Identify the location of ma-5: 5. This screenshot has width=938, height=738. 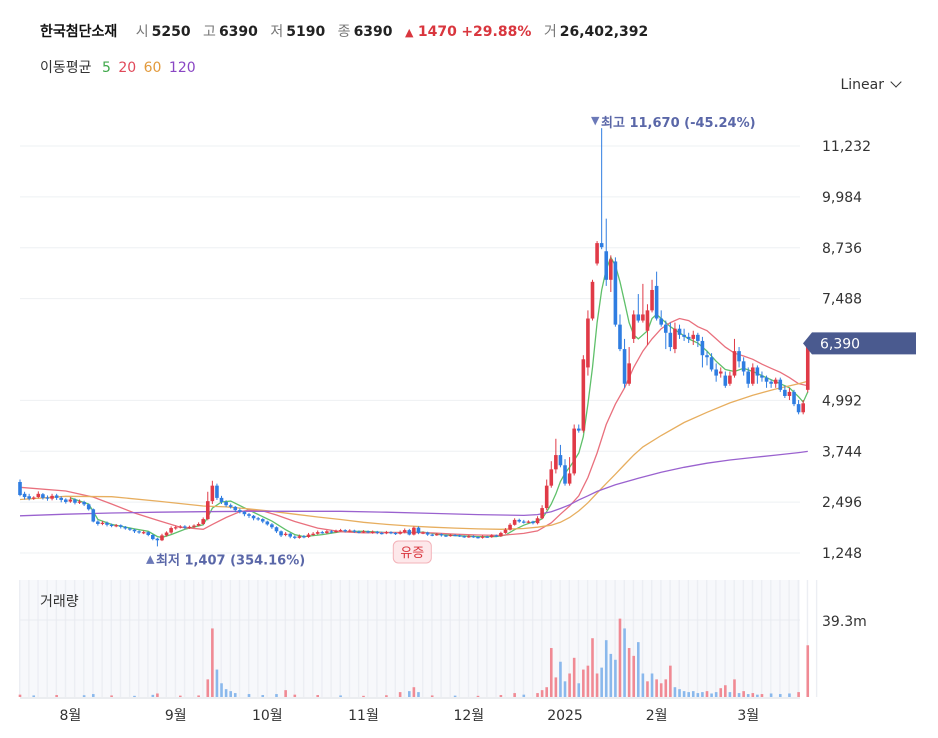
(106, 68).